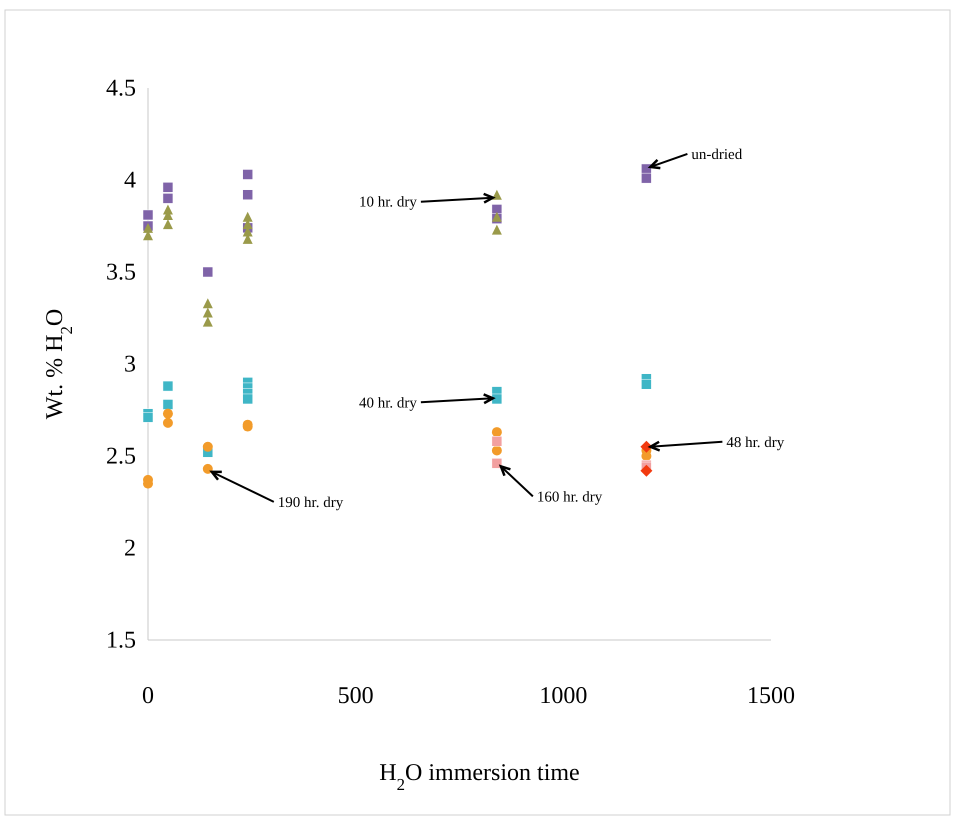 This screenshot has height=829, width=958. I want to click on x-tick-label: 500, so click(356, 696).